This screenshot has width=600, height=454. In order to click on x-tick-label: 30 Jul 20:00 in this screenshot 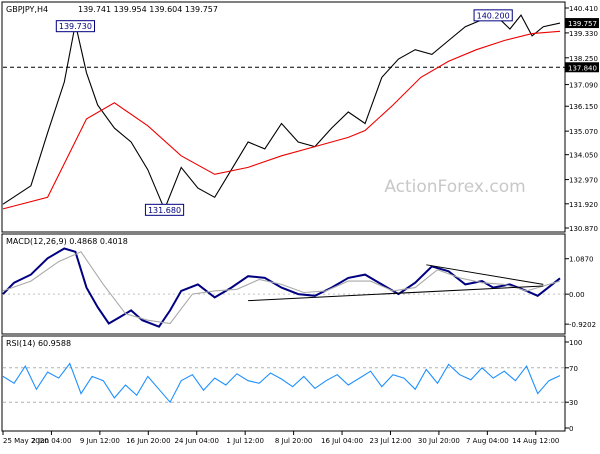, I will do `click(439, 441)`.